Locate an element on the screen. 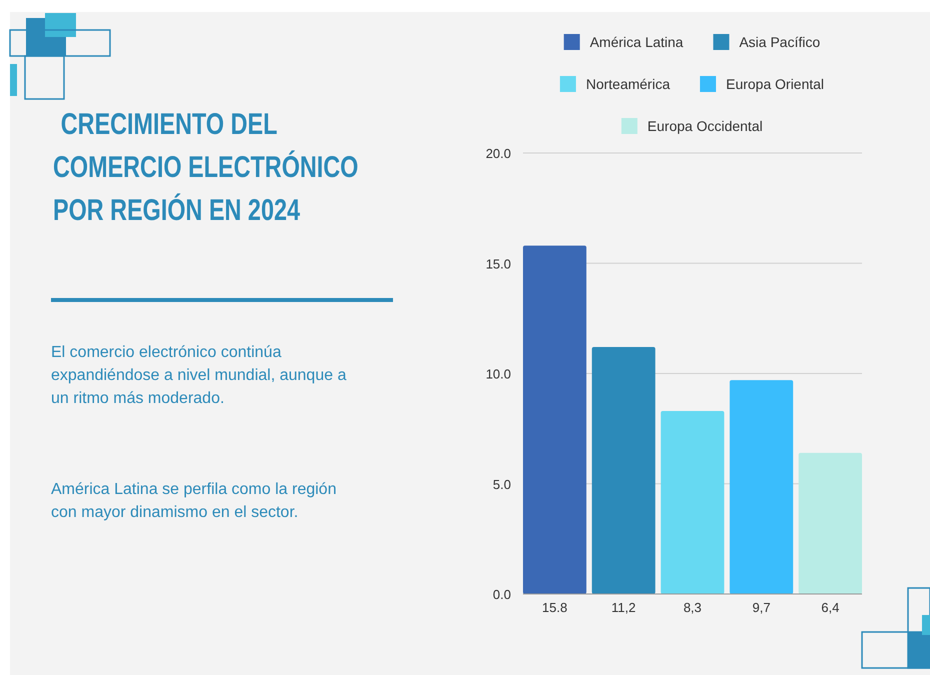 The height and width of the screenshot is (675, 930). text: América Latina se perfila como la región con mayor dinamismo en el sector. is located at coordinates (193, 501).